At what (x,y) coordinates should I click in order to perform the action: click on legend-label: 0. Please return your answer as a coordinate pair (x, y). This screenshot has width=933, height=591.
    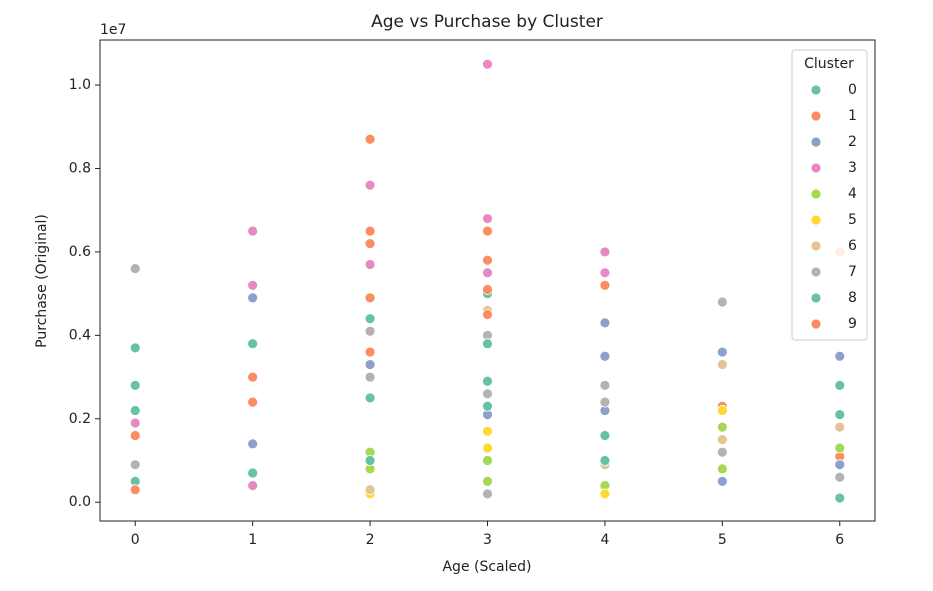
    Looking at the image, I should click on (852, 90).